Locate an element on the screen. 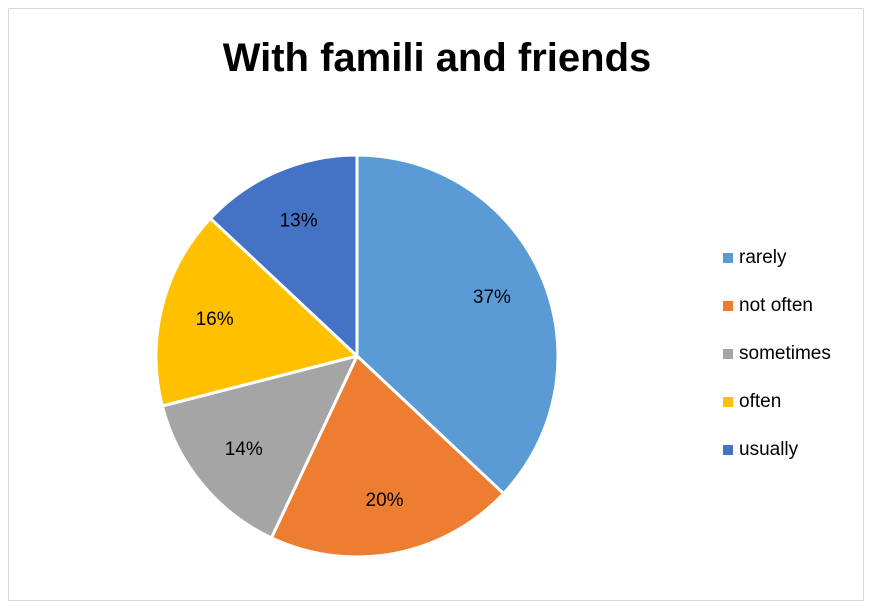  legend-label-rarely: rarely is located at coordinates (763, 257).